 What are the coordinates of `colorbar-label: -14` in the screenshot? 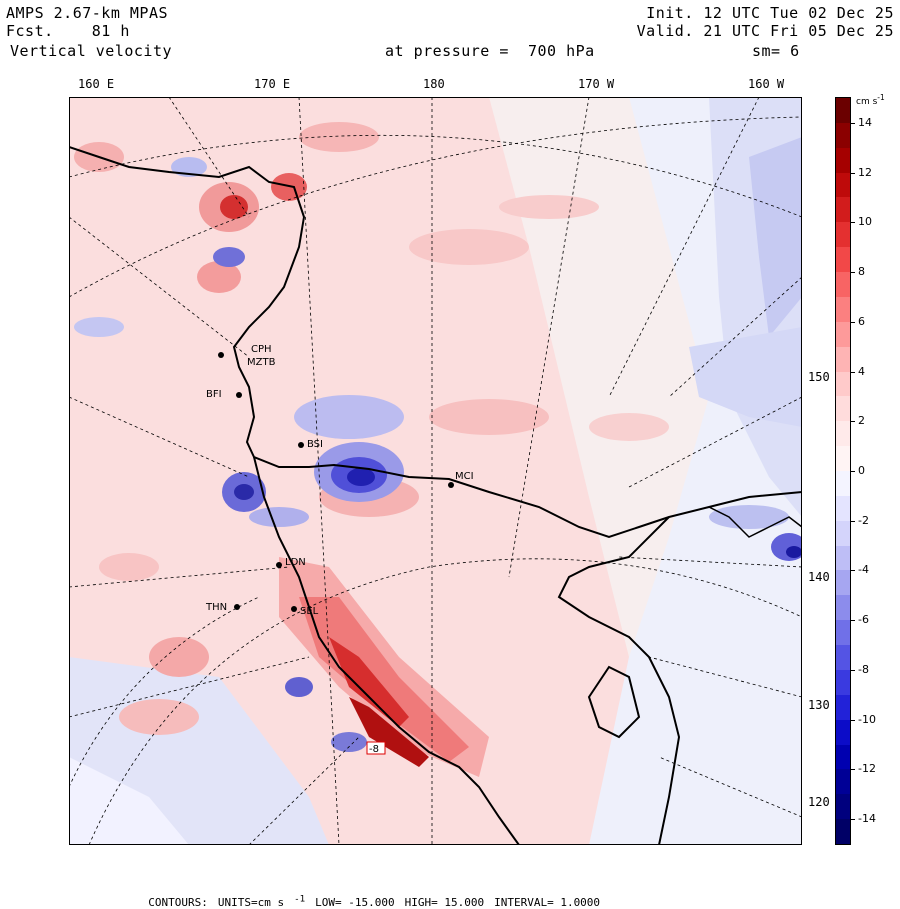 It's located at (867, 819).